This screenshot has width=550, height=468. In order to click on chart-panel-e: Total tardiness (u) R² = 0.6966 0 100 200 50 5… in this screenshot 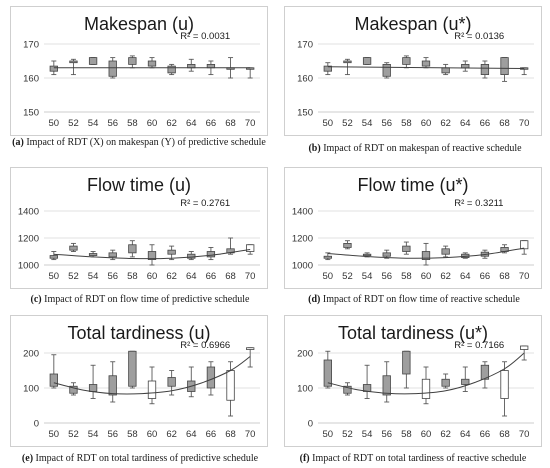, I will do `click(139, 381)`.